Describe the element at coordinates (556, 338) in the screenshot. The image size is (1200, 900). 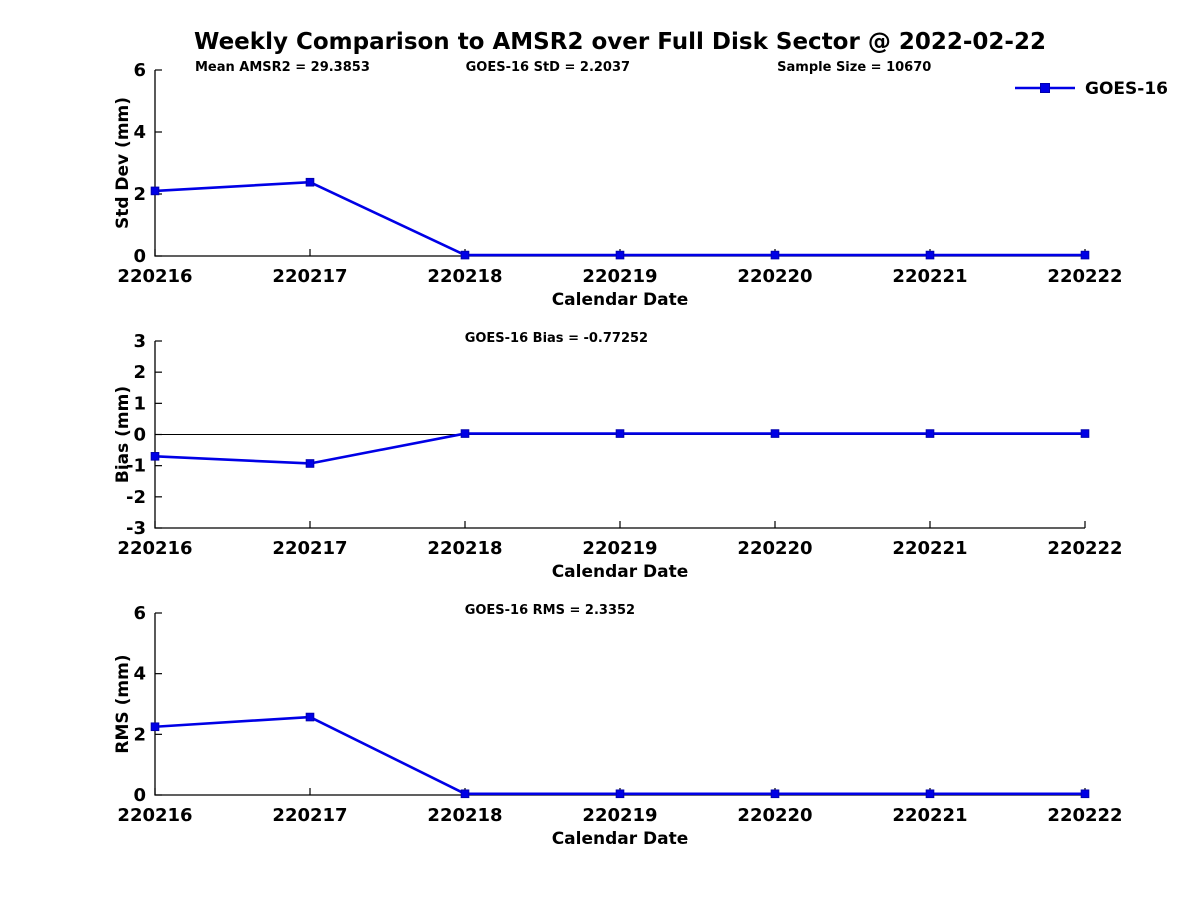
I see `annotation-text: GOES-16 Bias = -0.77252` at that location.